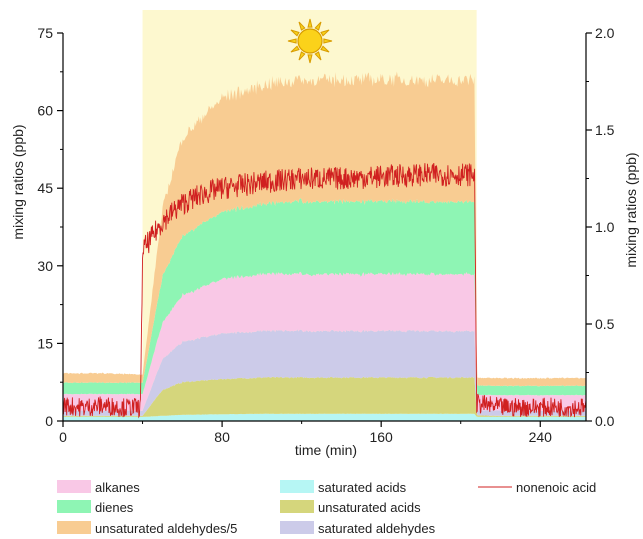 Image resolution: width=643 pixels, height=539 pixels. What do you see at coordinates (541, 437) in the screenshot?
I see `x-tick-label: 240` at bounding box center [541, 437].